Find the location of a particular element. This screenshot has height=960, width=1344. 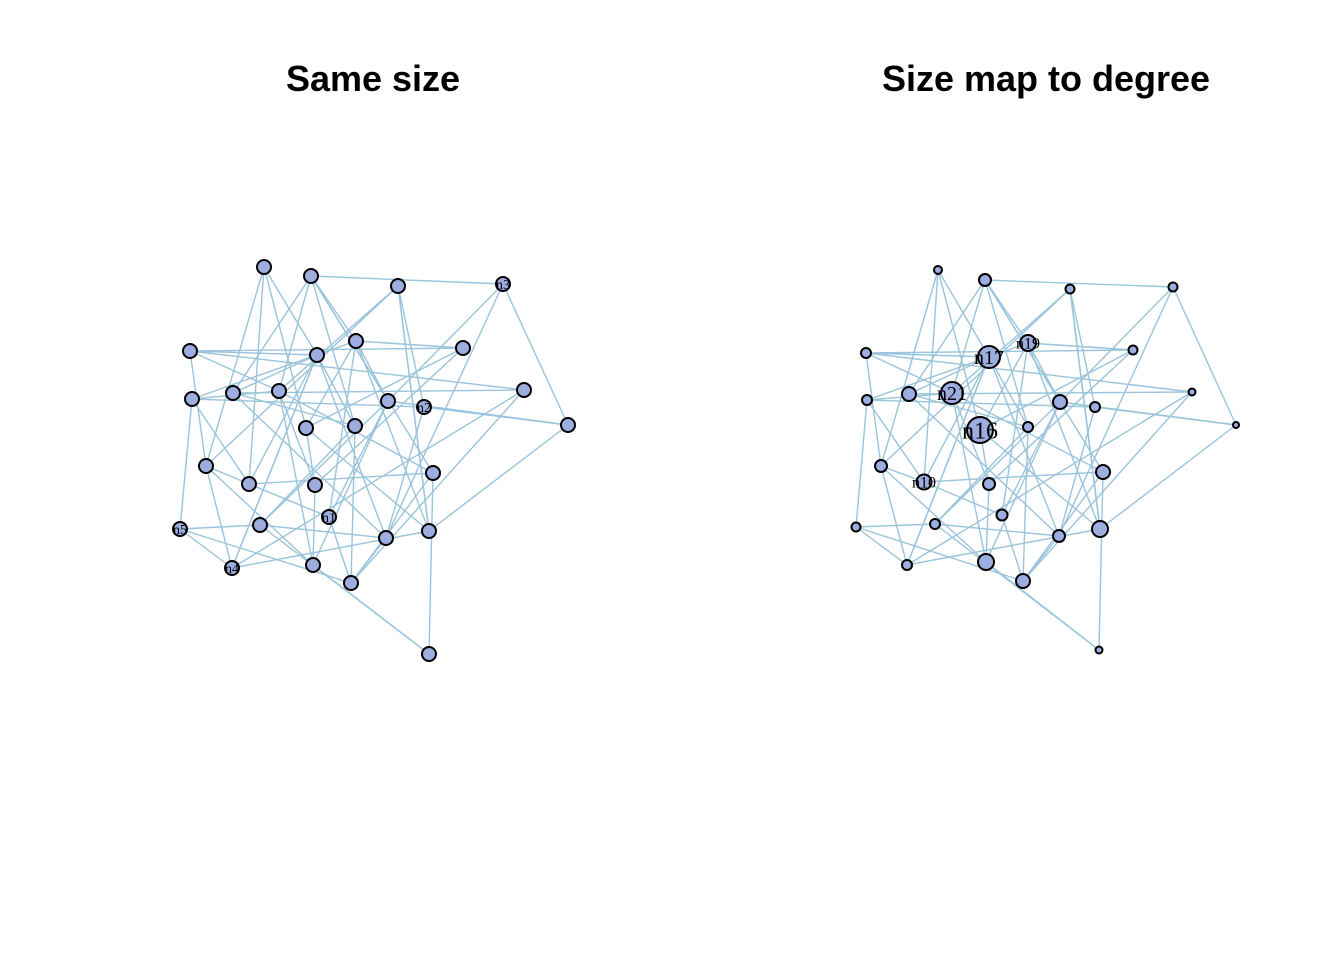

right-node-label: n19 is located at coordinates (1028, 344).